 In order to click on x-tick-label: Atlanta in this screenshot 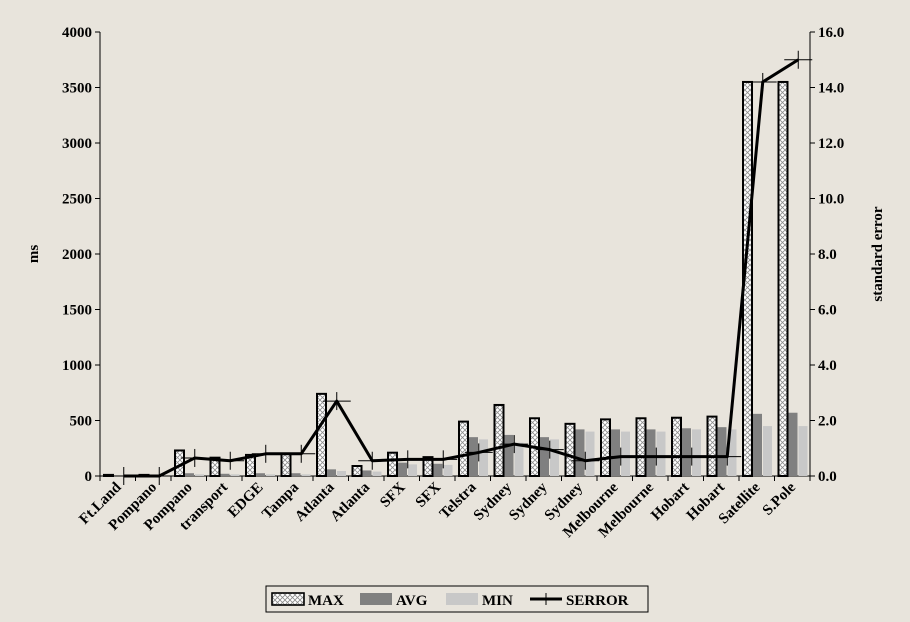, I will do `click(351, 502)`.